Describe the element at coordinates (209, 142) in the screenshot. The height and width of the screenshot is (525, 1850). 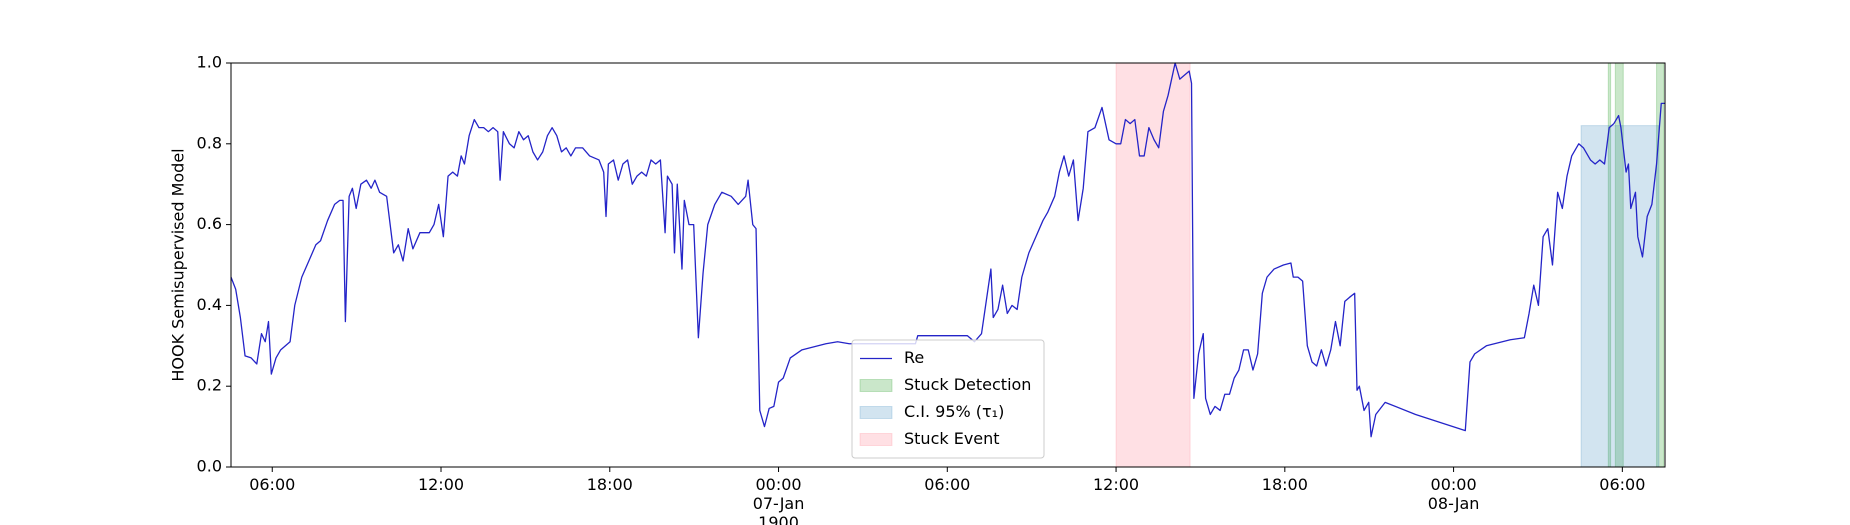
I see `y-tick-label: 0.8` at that location.